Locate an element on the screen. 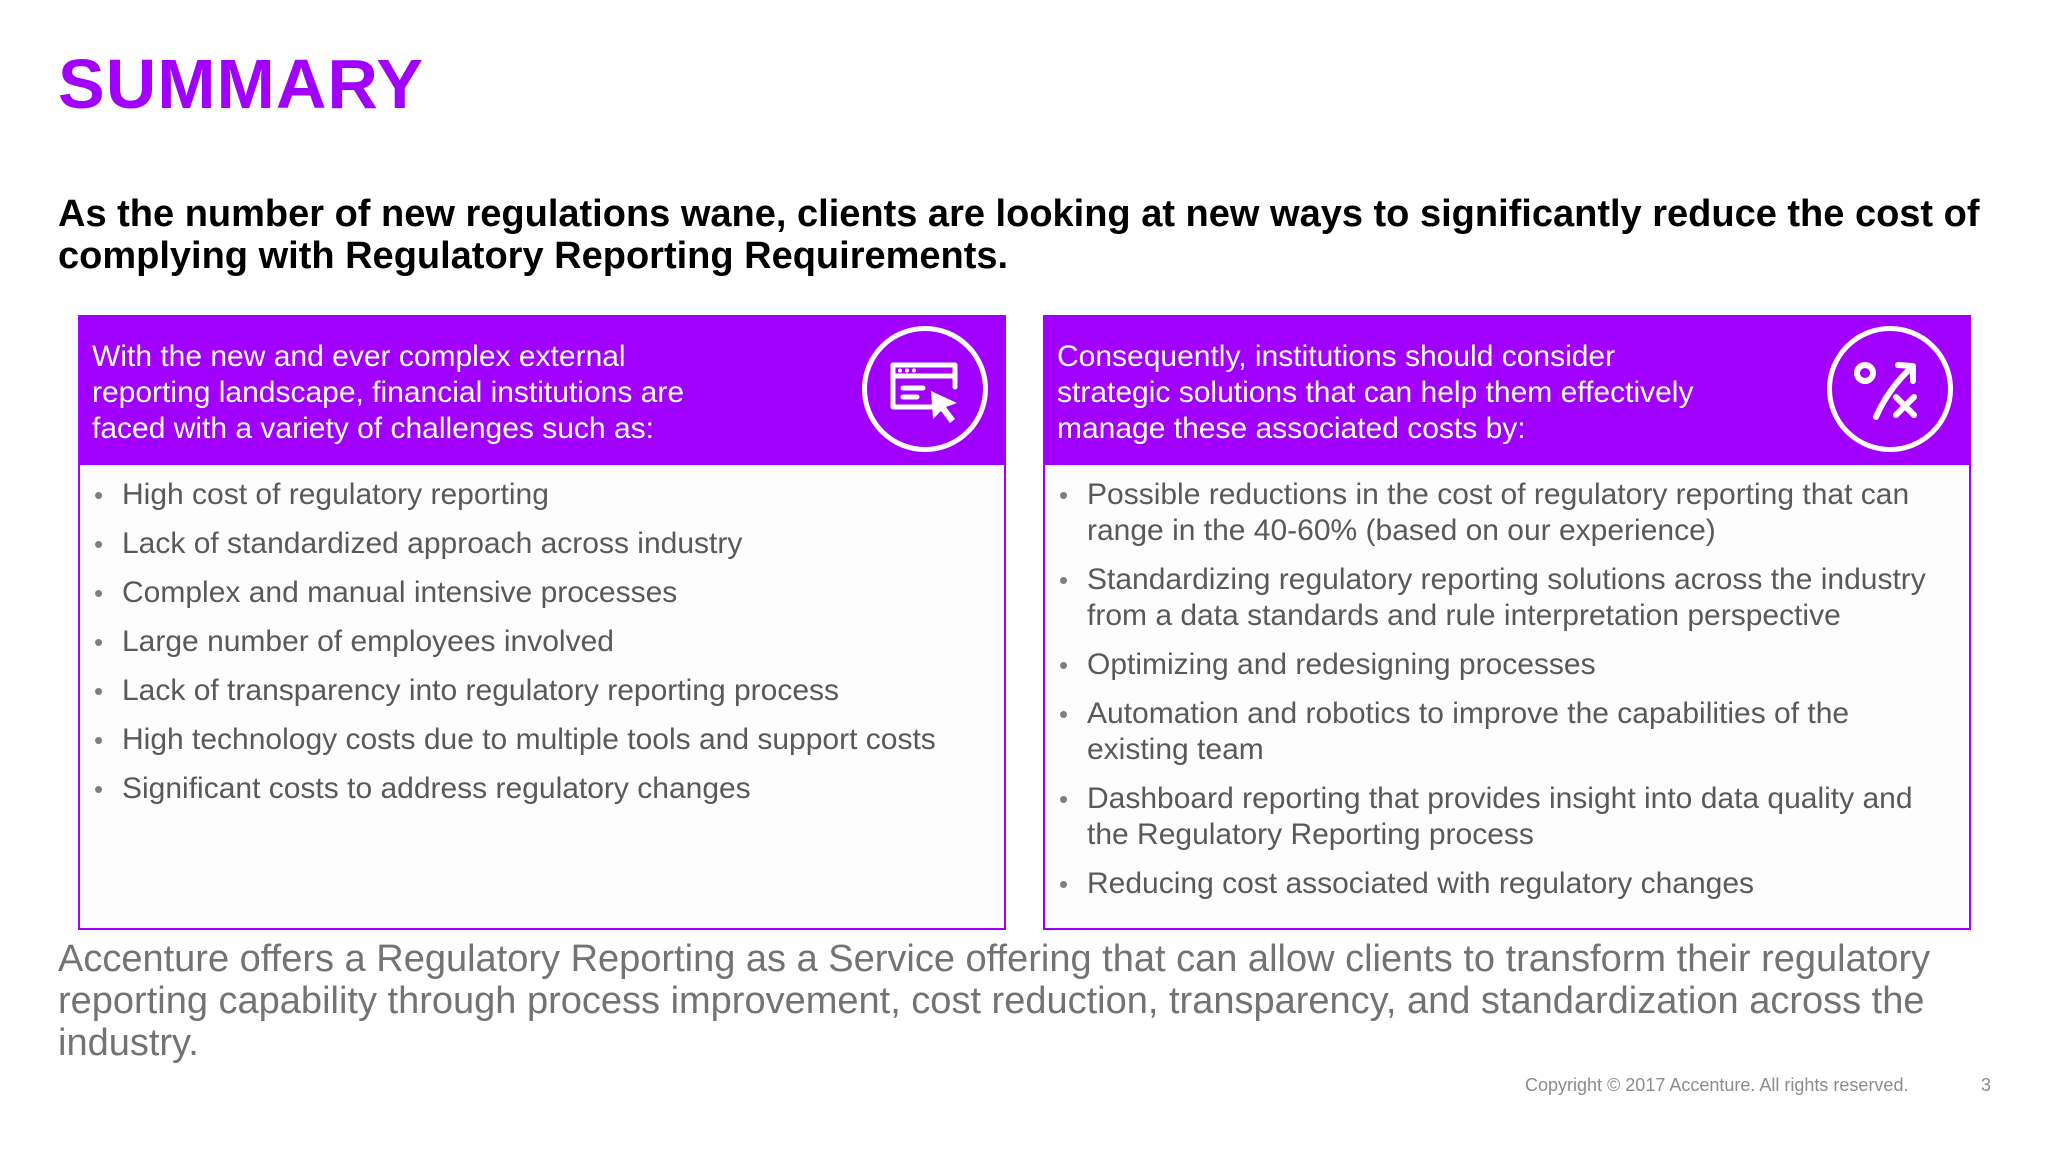 The width and height of the screenshot is (2048, 1152). list-item: • High cost of regulatory reporting is located at coordinates (321, 494).